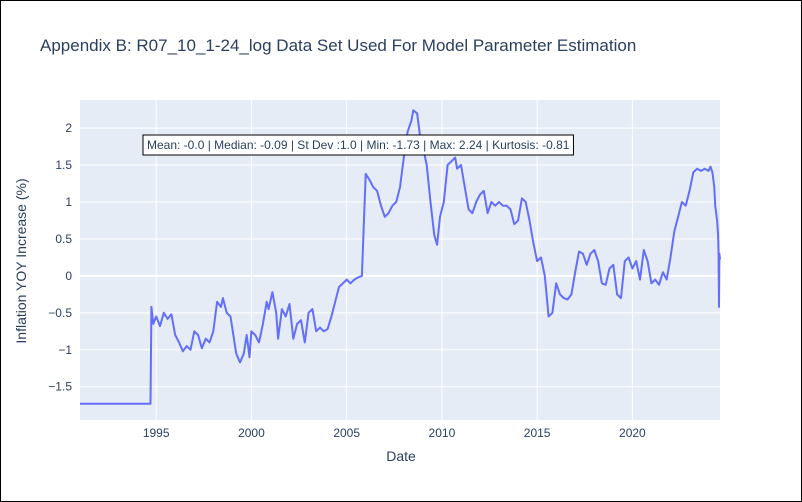 The width and height of the screenshot is (802, 502). Describe the element at coordinates (63, 239) in the screenshot. I see `y-tick-label: 0.5` at that location.